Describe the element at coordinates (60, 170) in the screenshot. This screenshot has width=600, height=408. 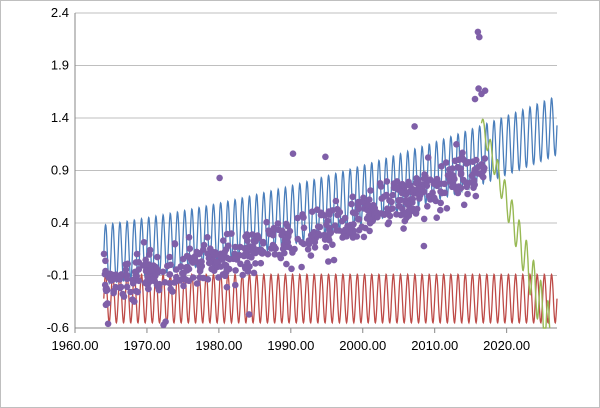
I see `y-tick-label: 0.9` at that location.